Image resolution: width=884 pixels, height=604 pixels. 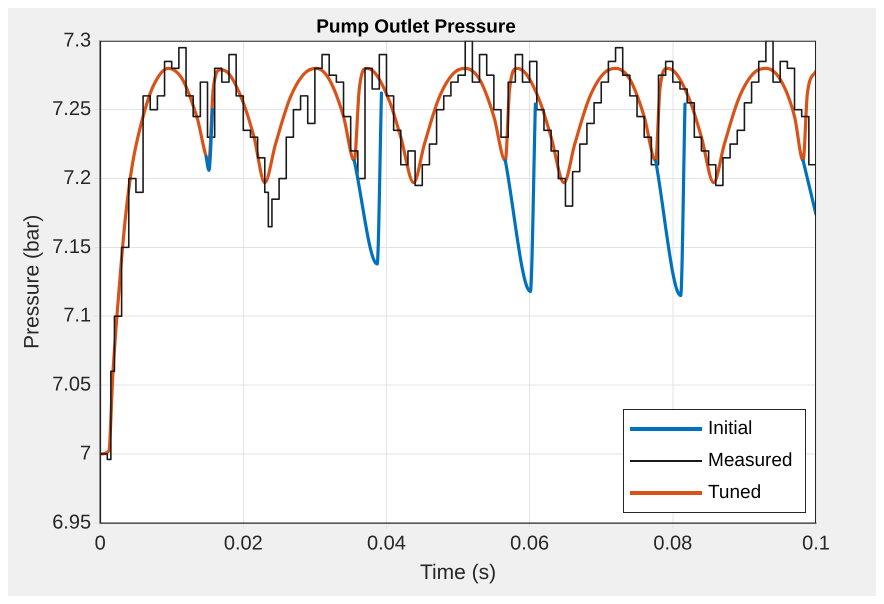 What do you see at coordinates (672, 543) in the screenshot?
I see `x-tick-label: 0.08` at bounding box center [672, 543].